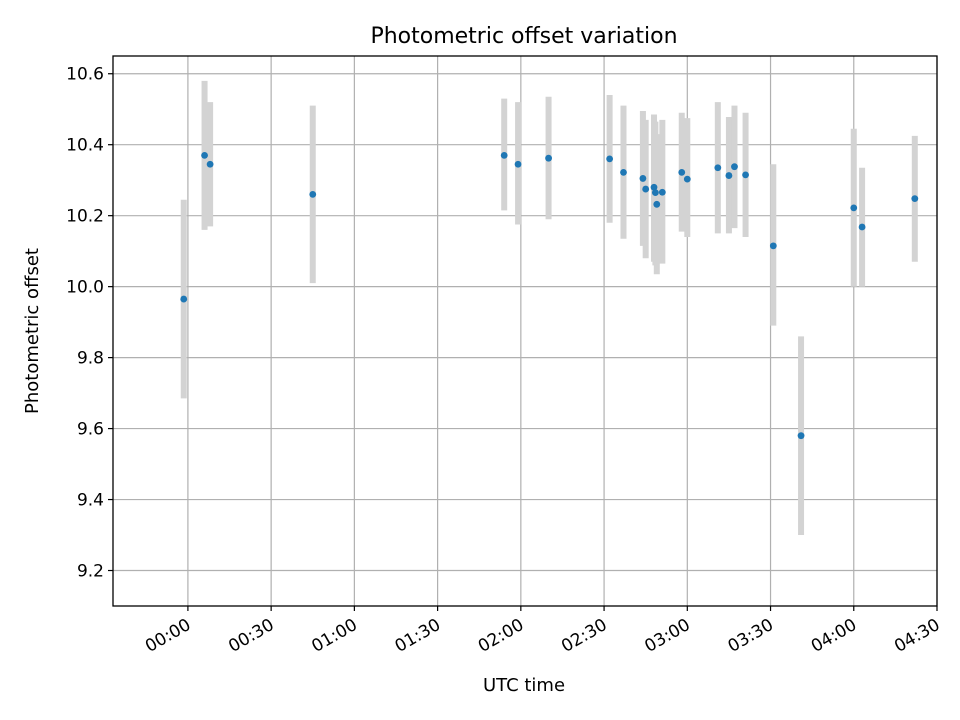  I want to click on x-tick-label: 02:00, so click(501, 636).